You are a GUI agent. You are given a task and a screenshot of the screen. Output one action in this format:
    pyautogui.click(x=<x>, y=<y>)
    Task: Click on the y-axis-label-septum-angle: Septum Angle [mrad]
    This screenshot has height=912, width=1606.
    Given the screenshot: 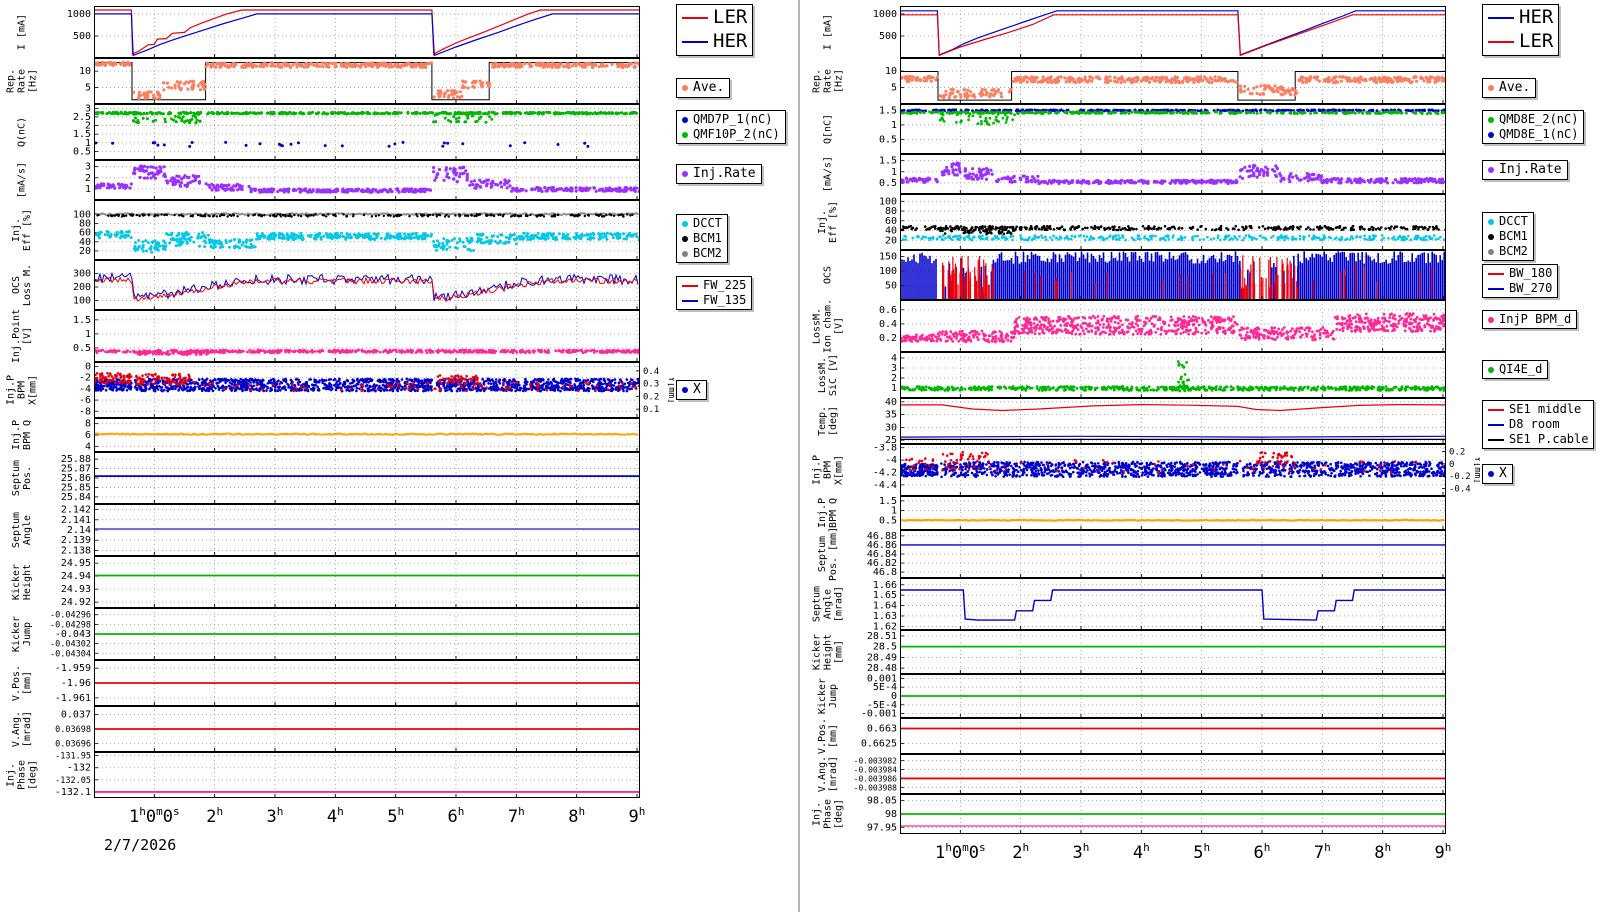 What is the action you would take?
    pyautogui.click(x=828, y=604)
    